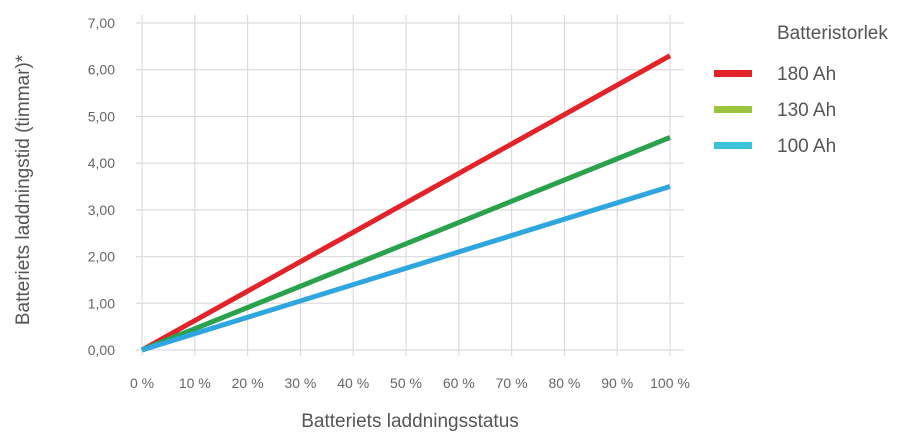 This screenshot has height=434, width=914. I want to click on y-tick-label: 4,00, so click(101, 163).